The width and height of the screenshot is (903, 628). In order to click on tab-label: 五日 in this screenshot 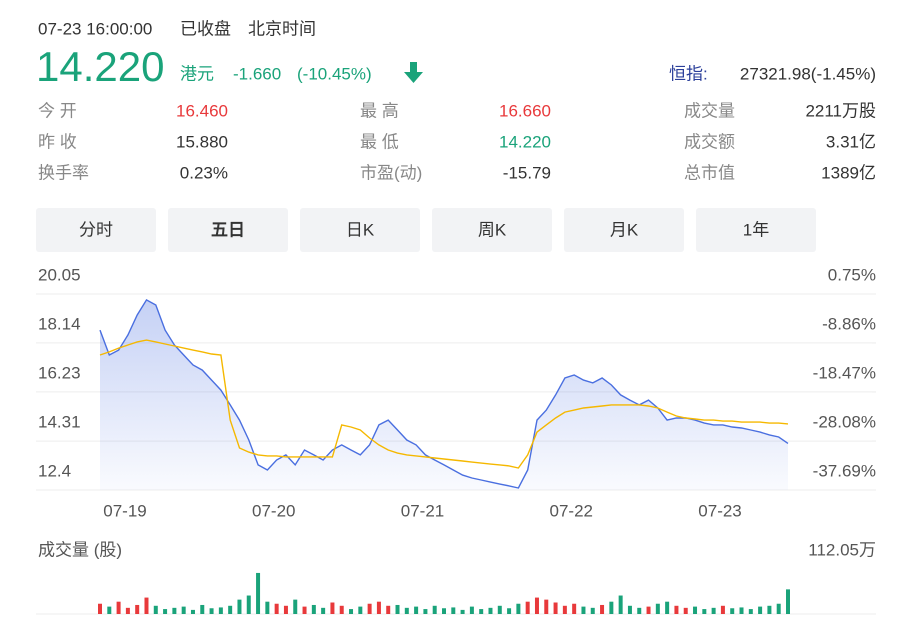, I will do `click(228, 229)`.